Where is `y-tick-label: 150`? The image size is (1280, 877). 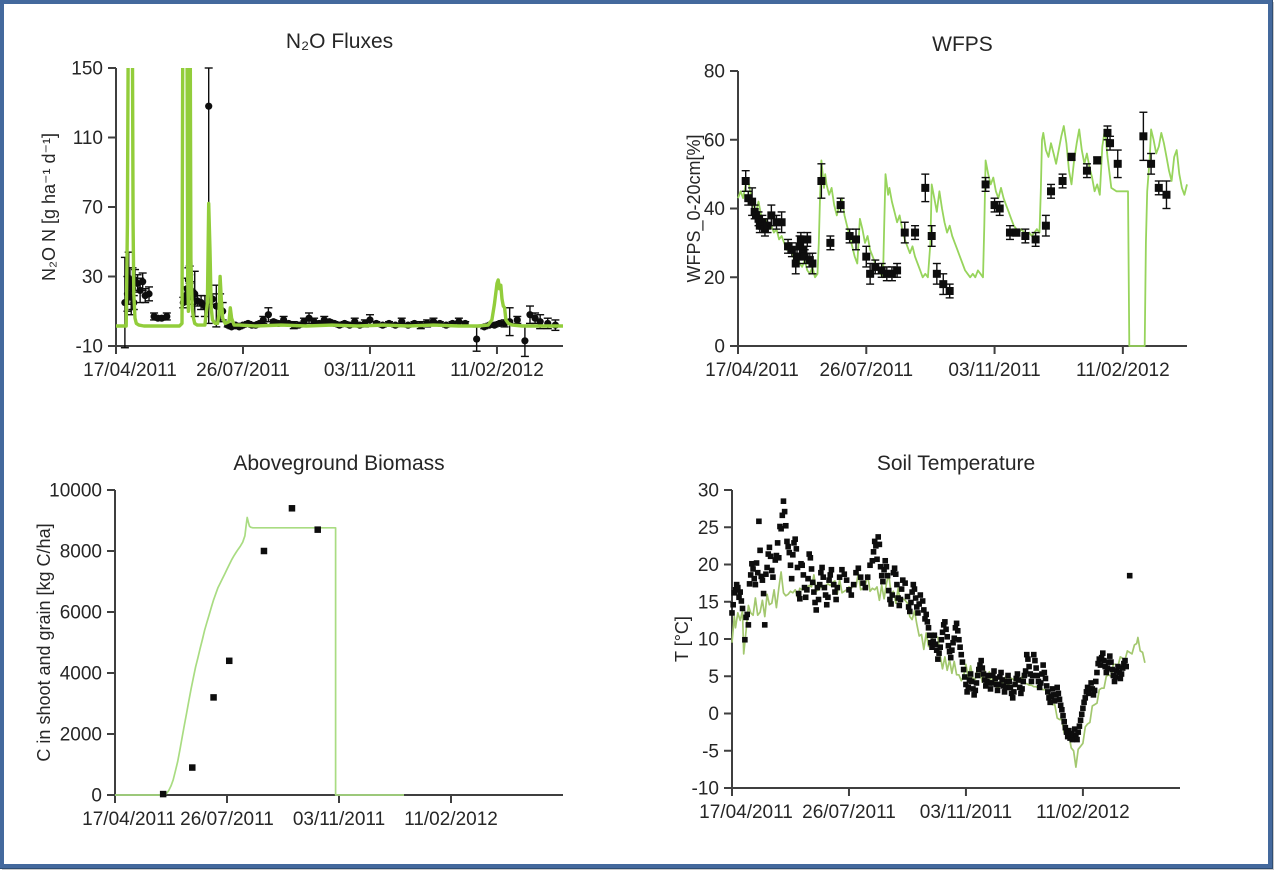 y-tick-label: 150 is located at coordinates (87, 69).